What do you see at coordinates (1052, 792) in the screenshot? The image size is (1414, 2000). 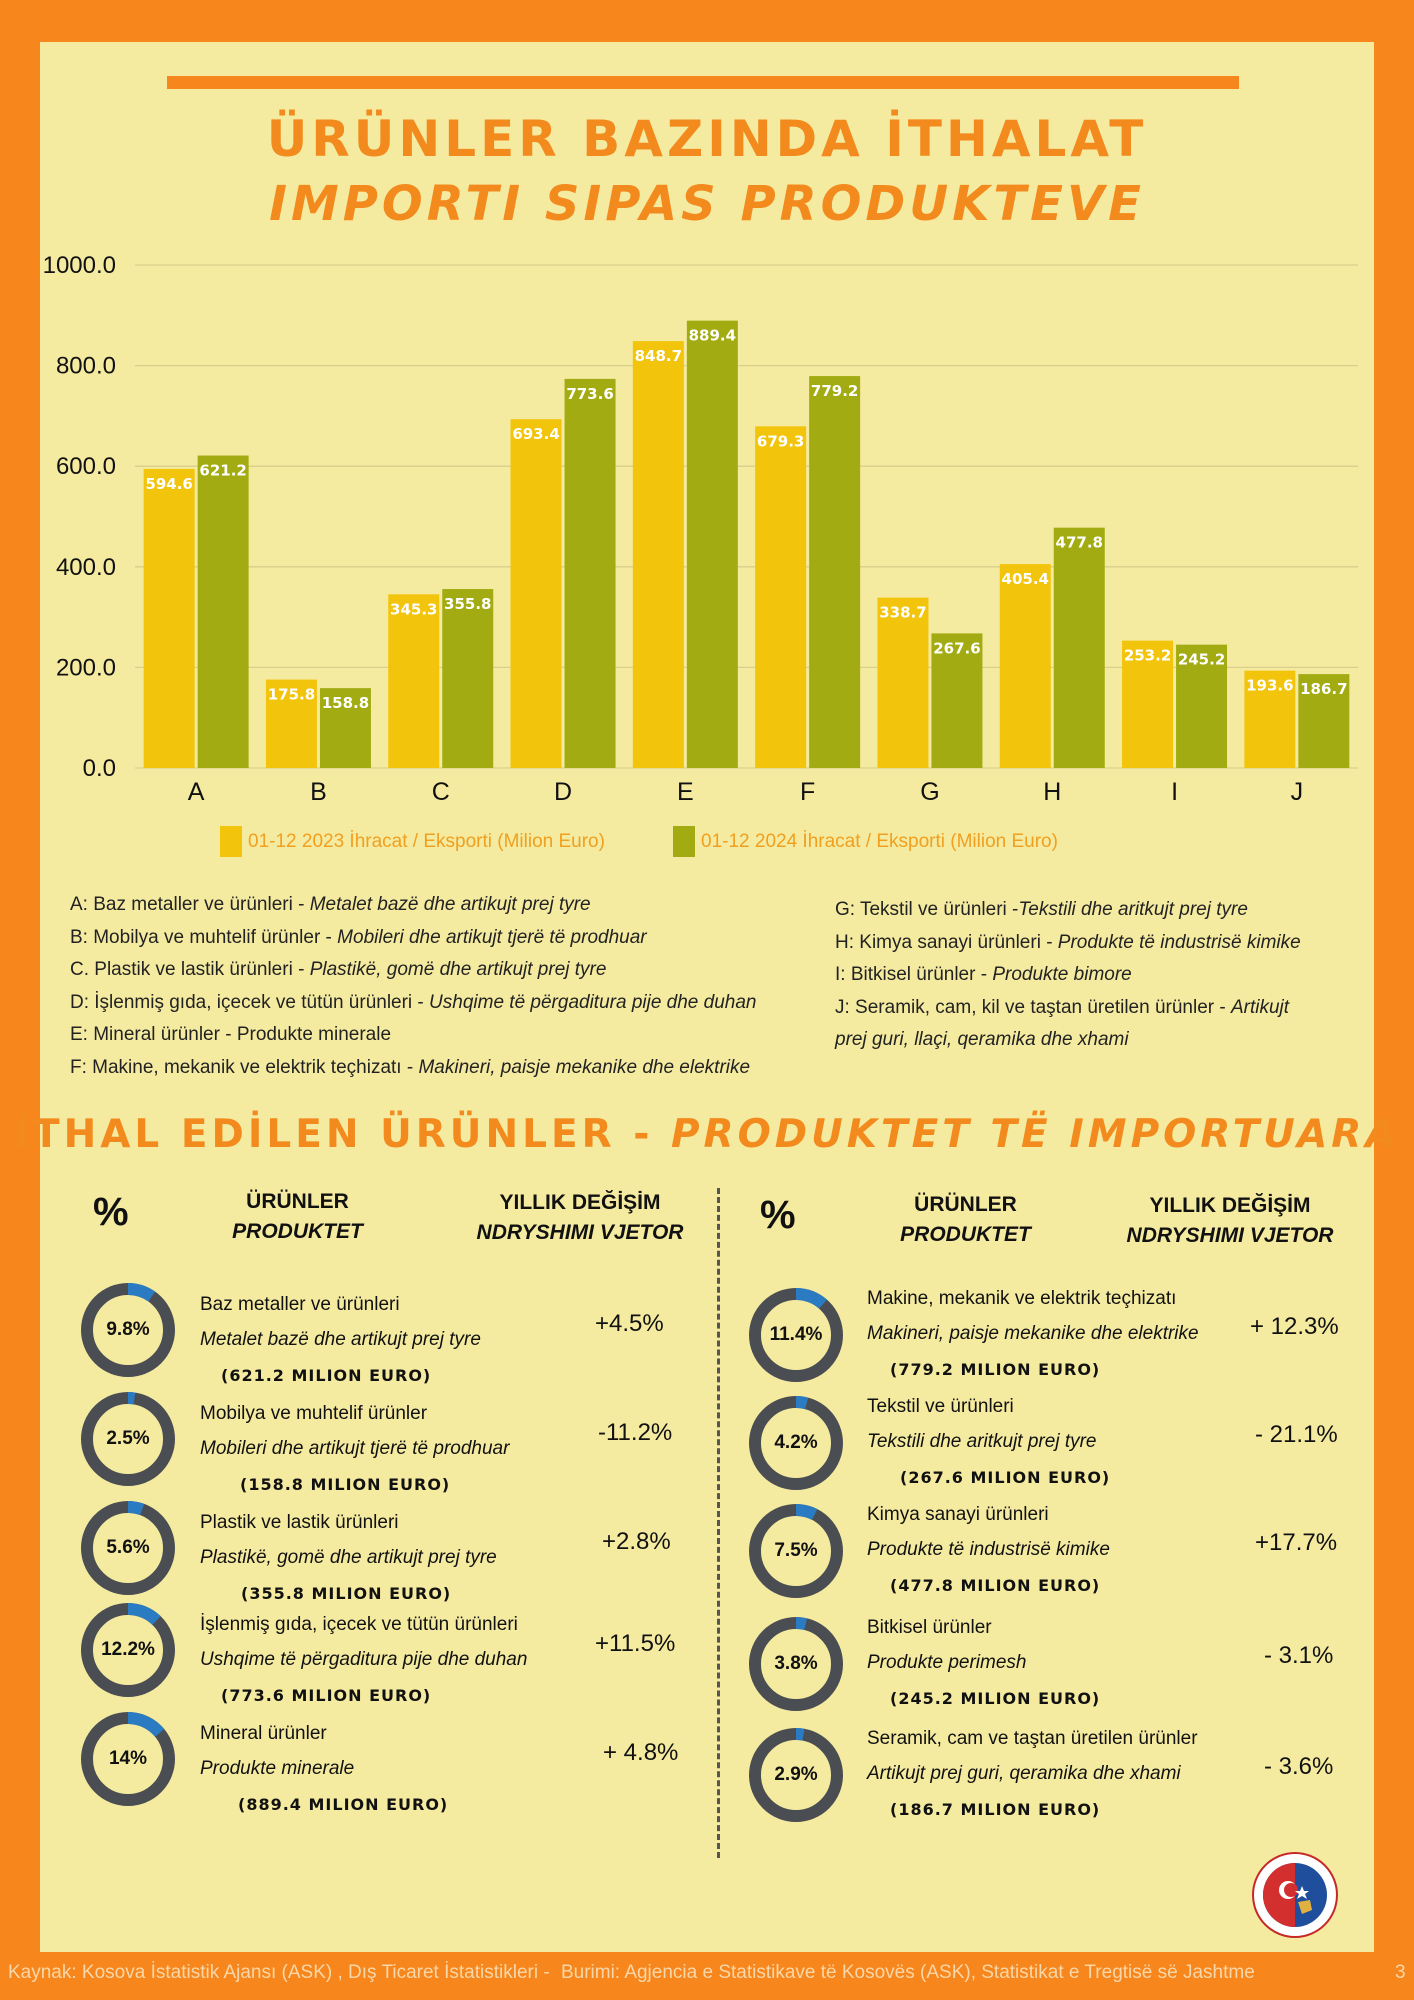 I see `x-category-label: H` at bounding box center [1052, 792].